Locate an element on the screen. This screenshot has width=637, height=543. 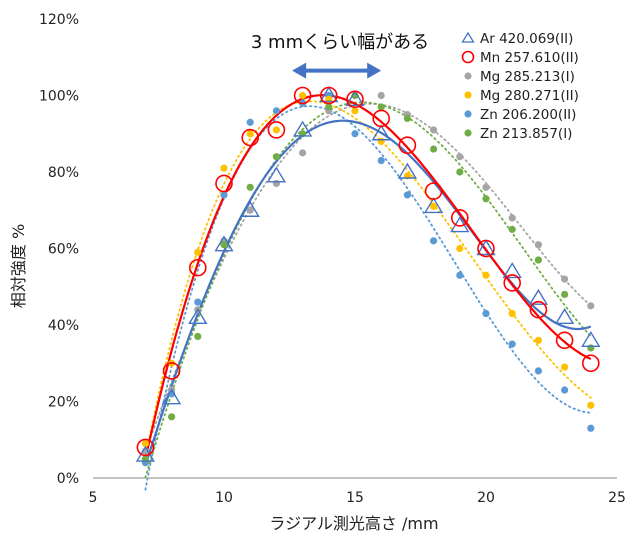
x-tick-label: 10 is located at coordinates (224, 498).